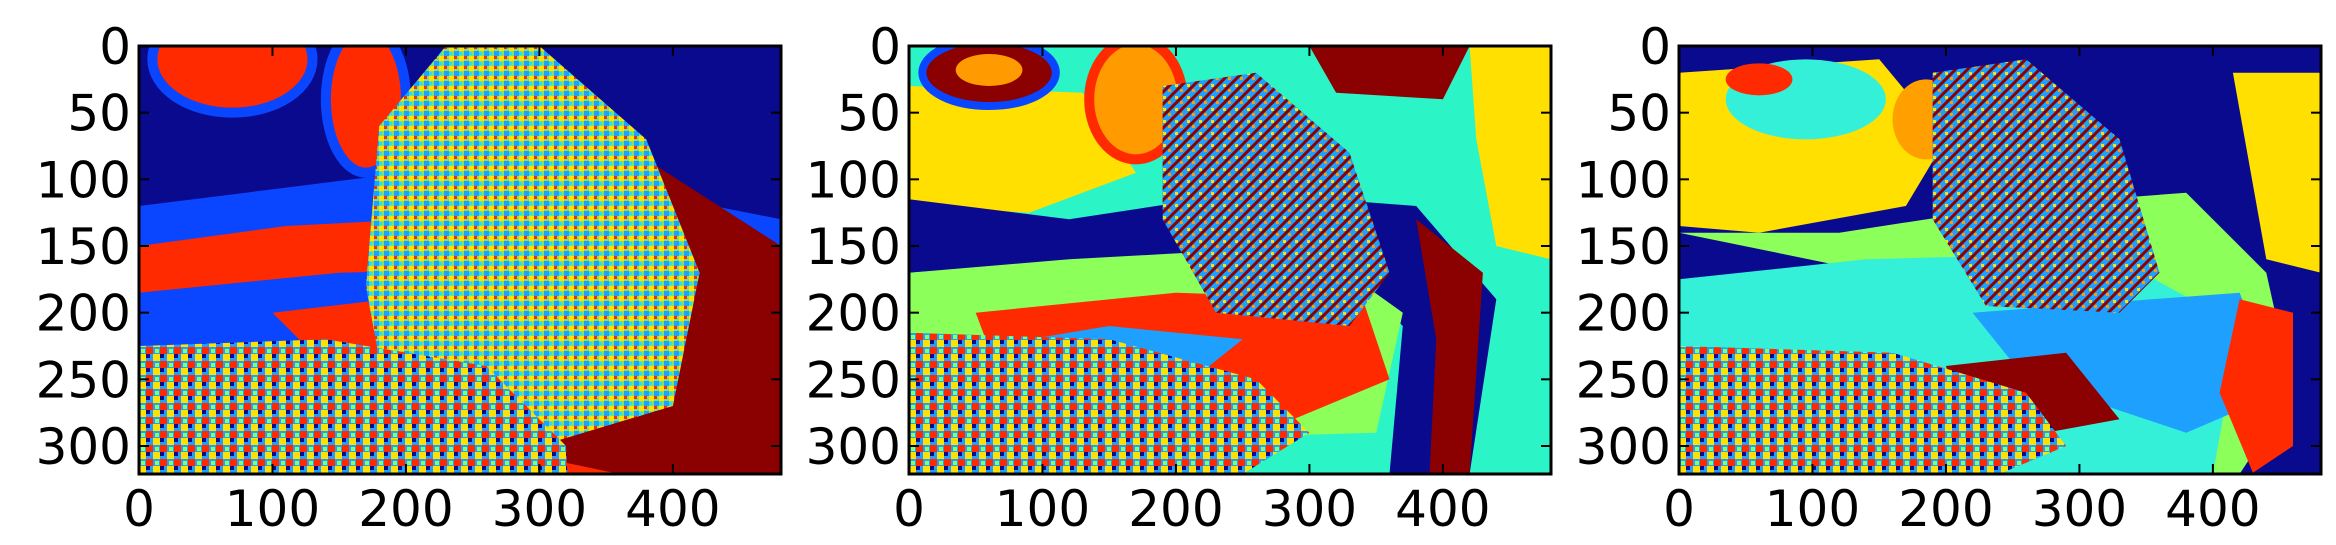 Image resolution: width=2336 pixels, height=545 pixels. What do you see at coordinates (1449, 346) in the screenshot?
I see `region-darkred-right` at bounding box center [1449, 346].